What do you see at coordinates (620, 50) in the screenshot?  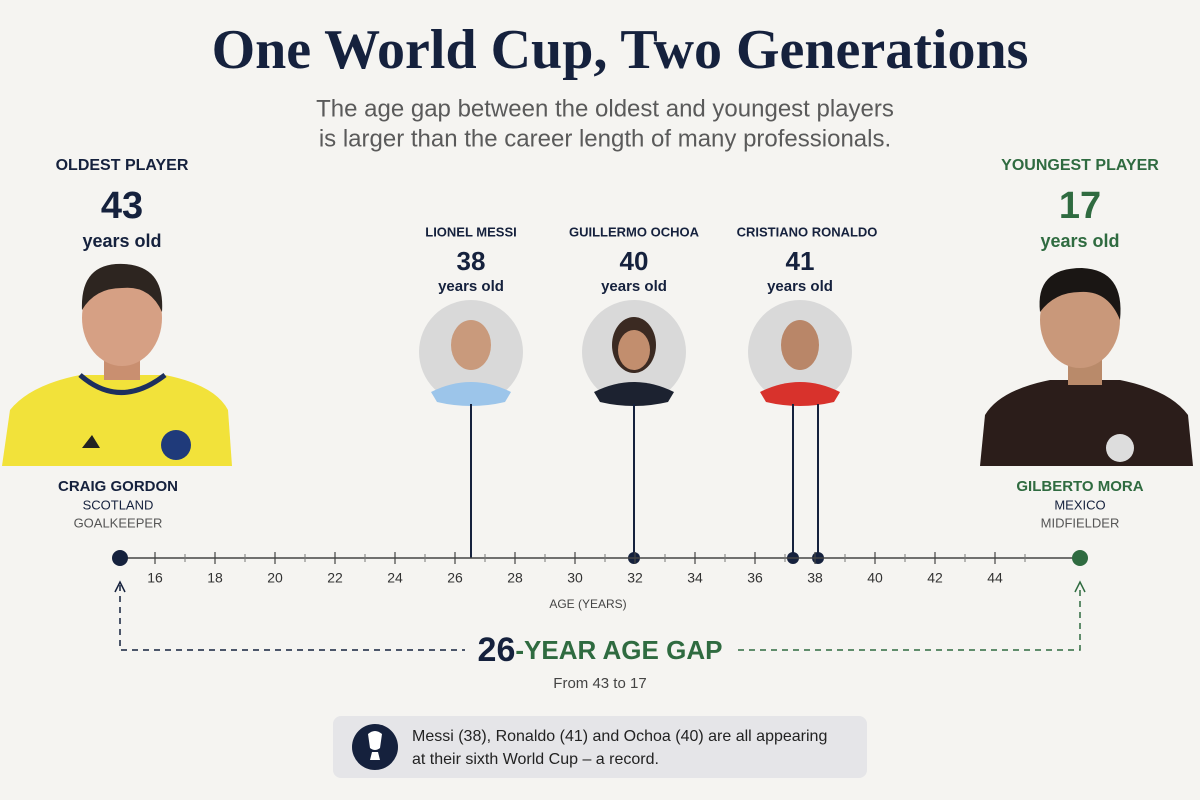 I see `title: One World Cup, Two Generations` at bounding box center [620, 50].